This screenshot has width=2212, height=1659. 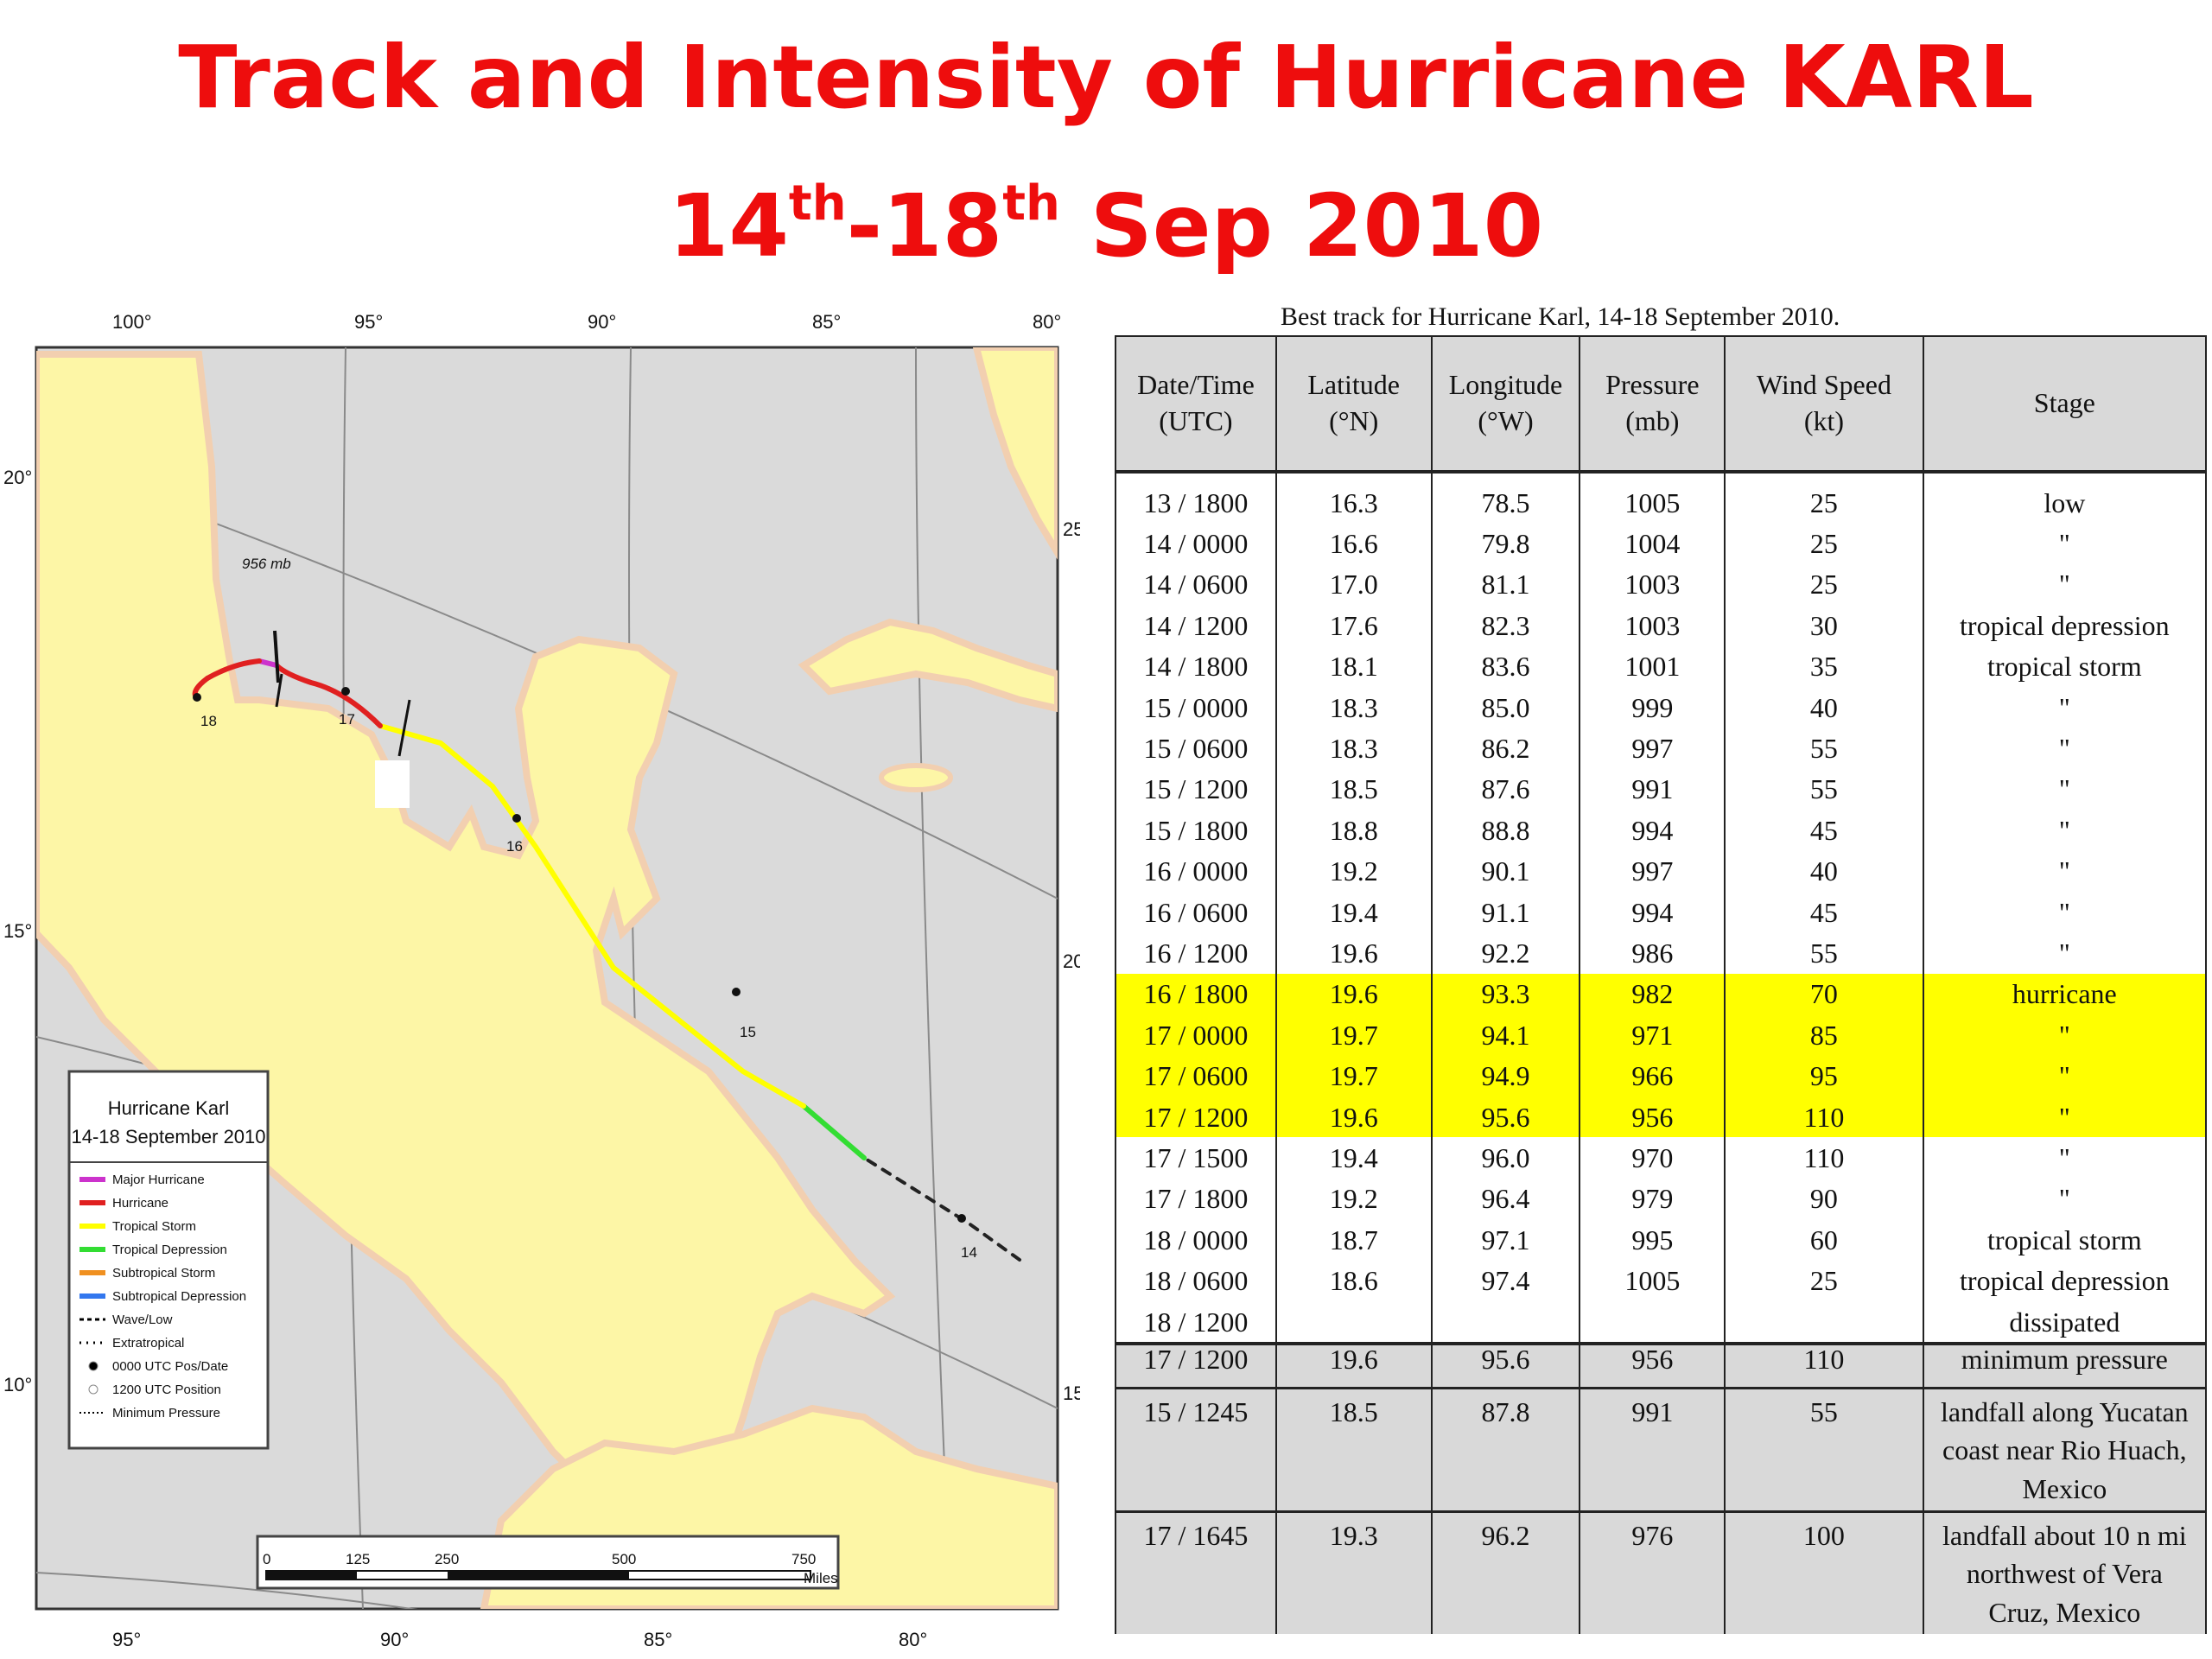 I want to click on title-month-year: Sep 2010, so click(x=1301, y=225).